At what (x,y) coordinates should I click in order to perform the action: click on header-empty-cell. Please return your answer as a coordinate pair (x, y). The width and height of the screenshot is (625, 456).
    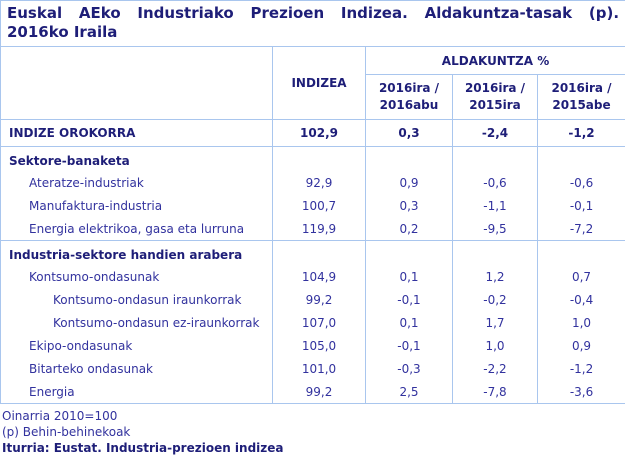
    Looking at the image, I should click on (137, 83).